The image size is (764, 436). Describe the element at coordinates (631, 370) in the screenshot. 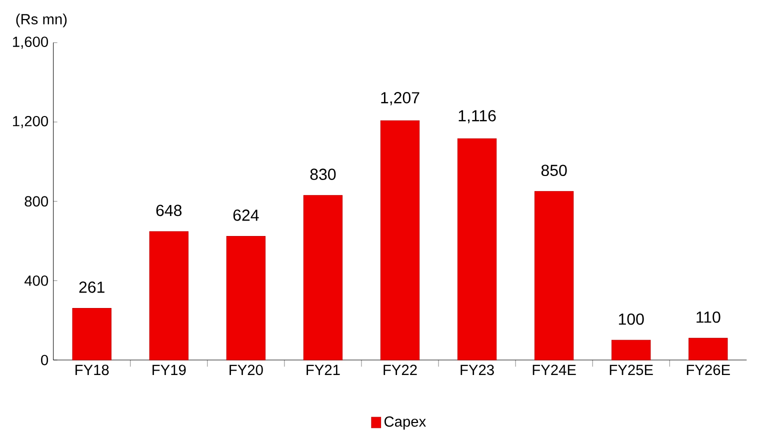

I see `x-tick-label: FY25E` at that location.